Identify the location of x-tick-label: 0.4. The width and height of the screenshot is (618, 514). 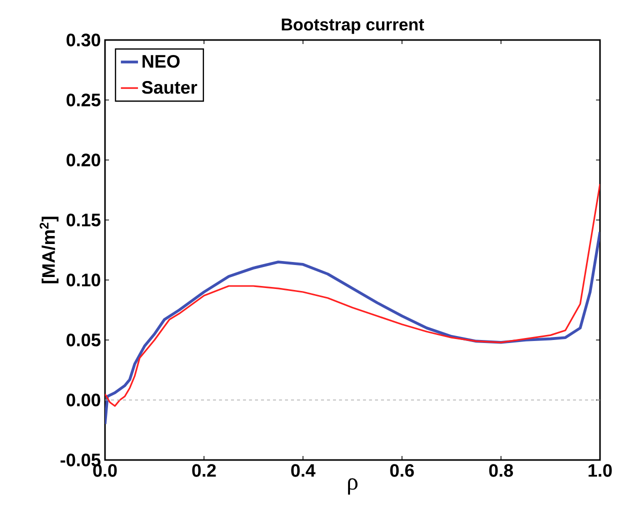
(303, 470).